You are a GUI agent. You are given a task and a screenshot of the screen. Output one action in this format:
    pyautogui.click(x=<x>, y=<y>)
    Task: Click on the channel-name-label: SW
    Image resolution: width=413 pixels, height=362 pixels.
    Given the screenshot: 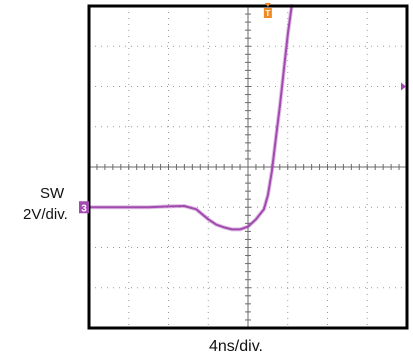 What is the action you would take?
    pyautogui.click(x=52, y=193)
    